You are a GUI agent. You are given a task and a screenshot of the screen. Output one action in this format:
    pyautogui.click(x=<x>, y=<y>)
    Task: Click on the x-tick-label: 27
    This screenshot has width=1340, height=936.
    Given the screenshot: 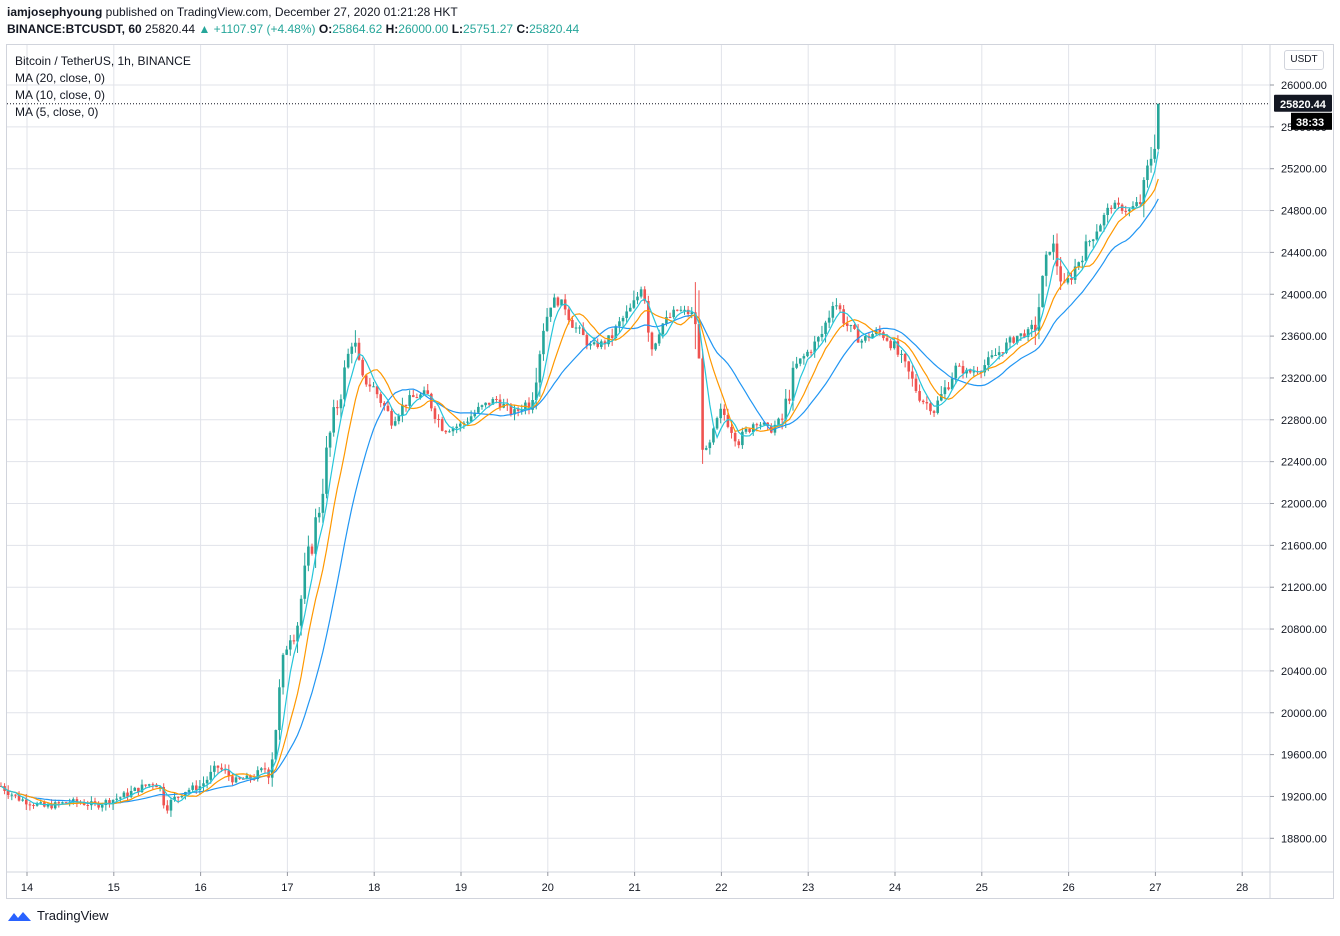 What is the action you would take?
    pyautogui.click(x=1155, y=888)
    